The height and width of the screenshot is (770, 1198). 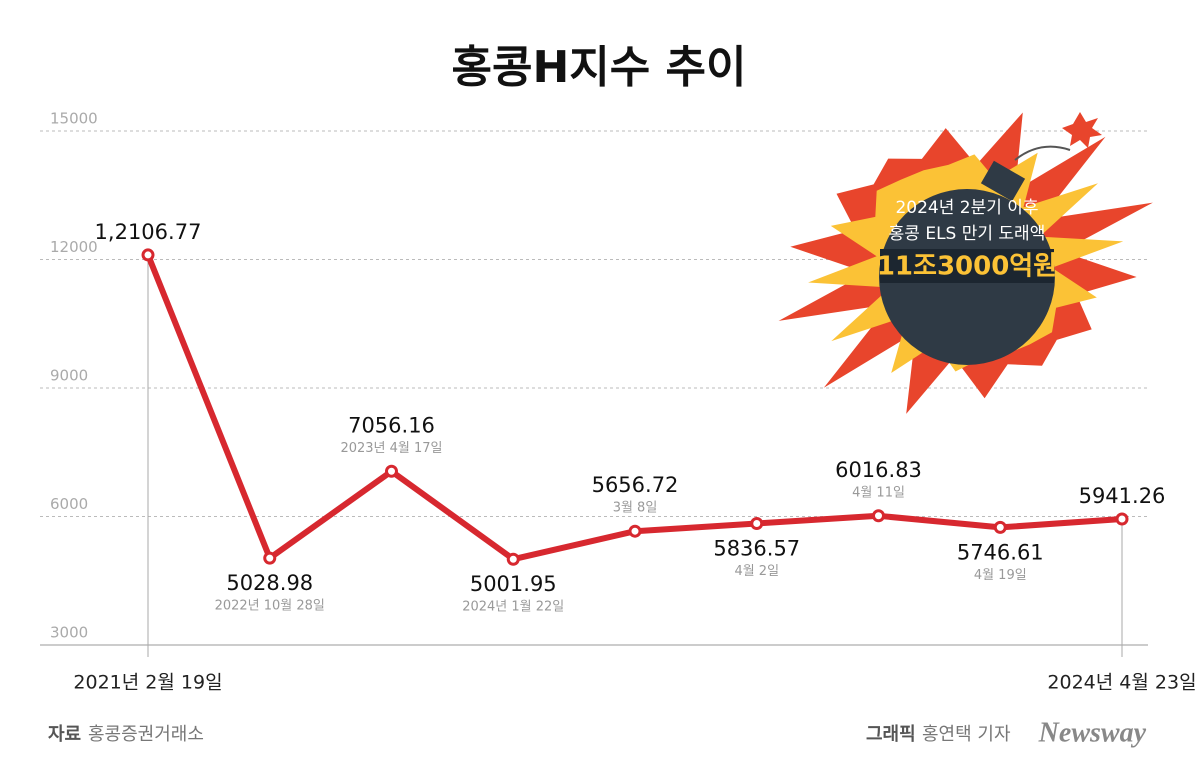 What do you see at coordinates (74, 247) in the screenshot?
I see `y-tick-label: 12000` at bounding box center [74, 247].